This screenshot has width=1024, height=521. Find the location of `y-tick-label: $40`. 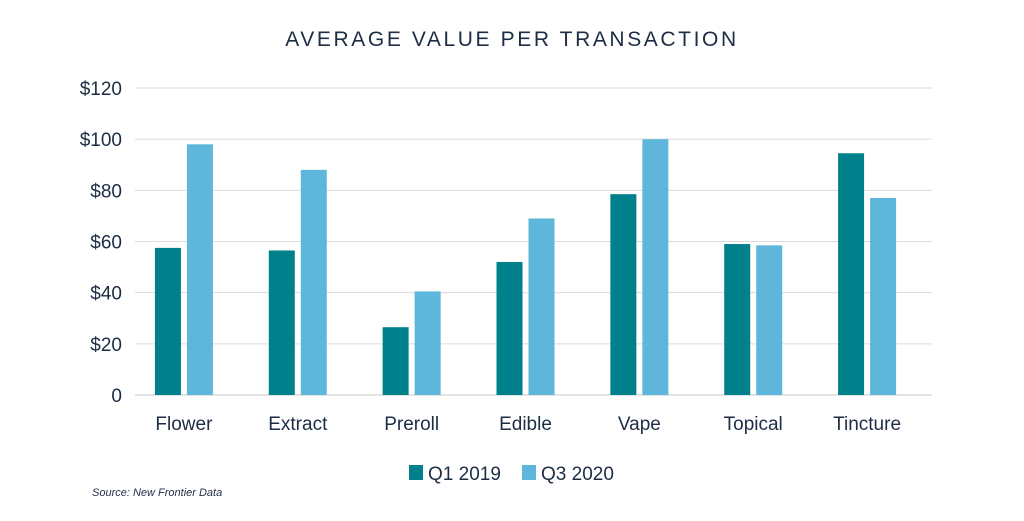

y-tick-label: $40 is located at coordinates (106, 294).